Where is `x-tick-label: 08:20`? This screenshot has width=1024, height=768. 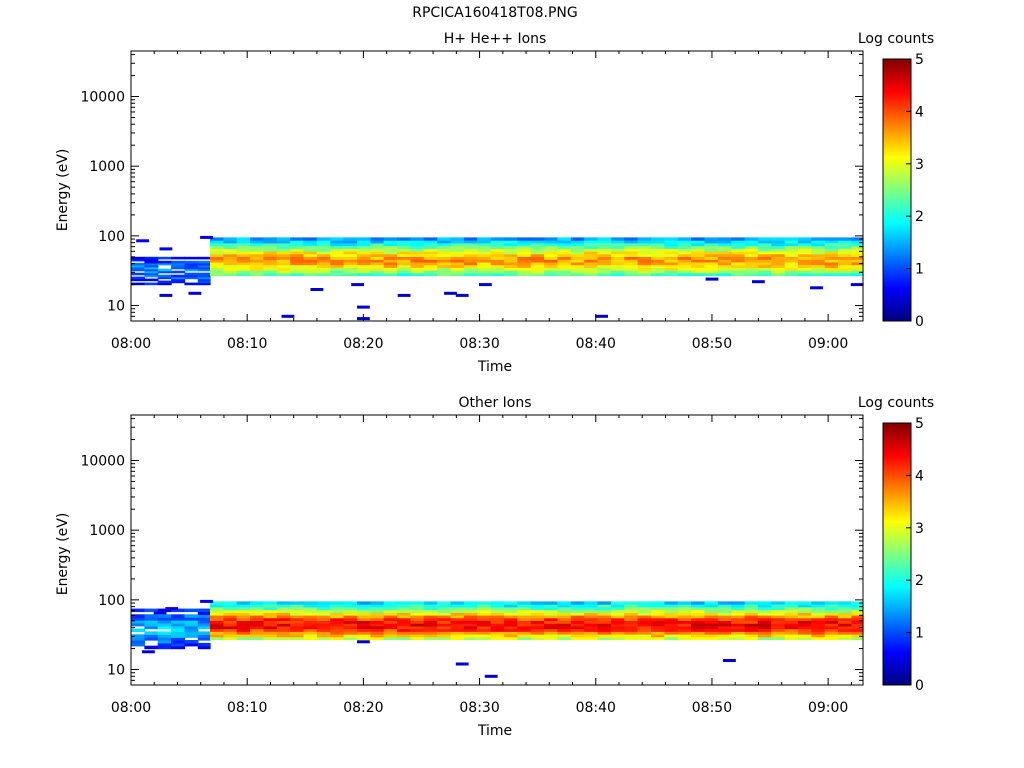 x-tick-label: 08:20 is located at coordinates (363, 708).